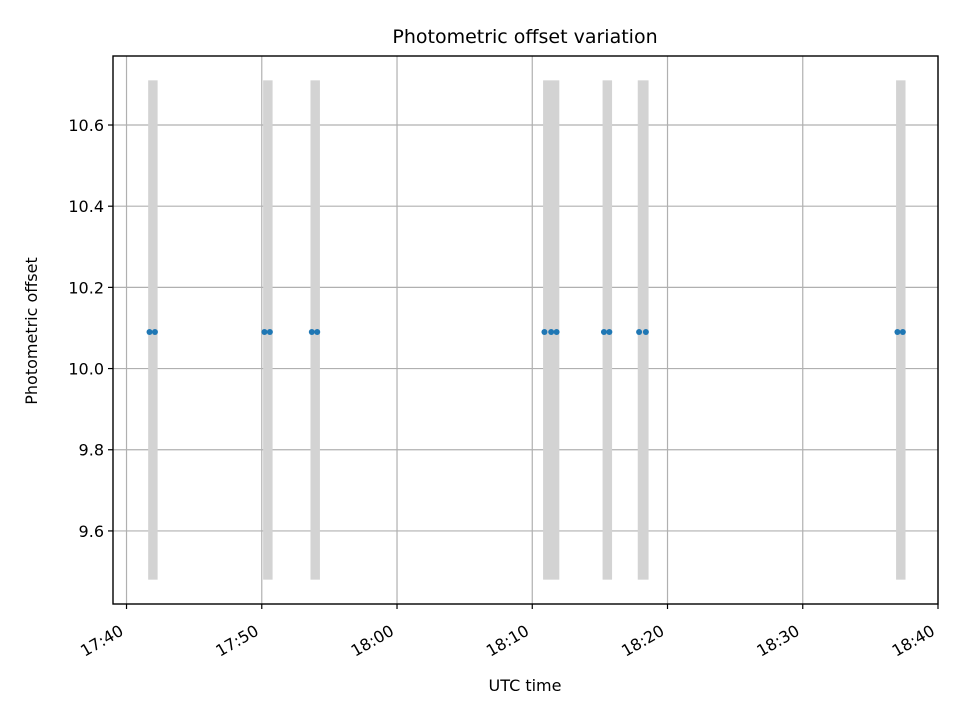 This screenshot has width=960, height=720. I want to click on x-axis-label: UTC time, so click(525, 685).